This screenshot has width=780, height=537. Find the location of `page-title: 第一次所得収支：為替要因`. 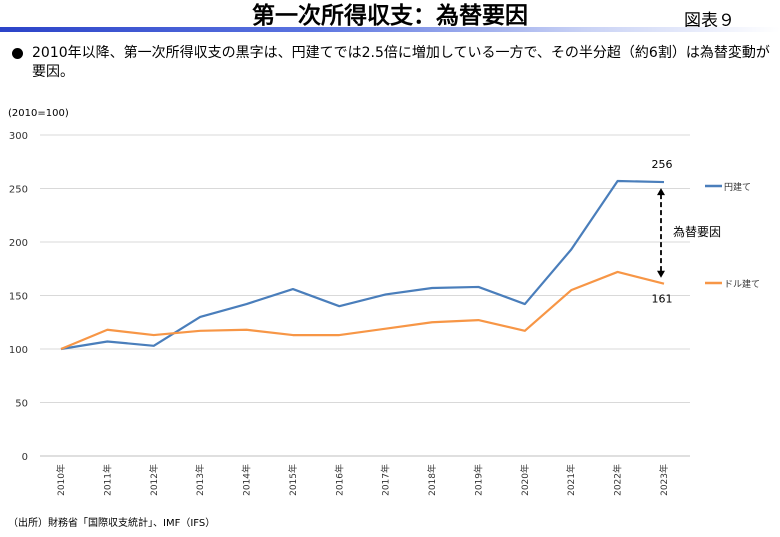

page-title: 第一次所得収支：為替要因 is located at coordinates (390, 16).